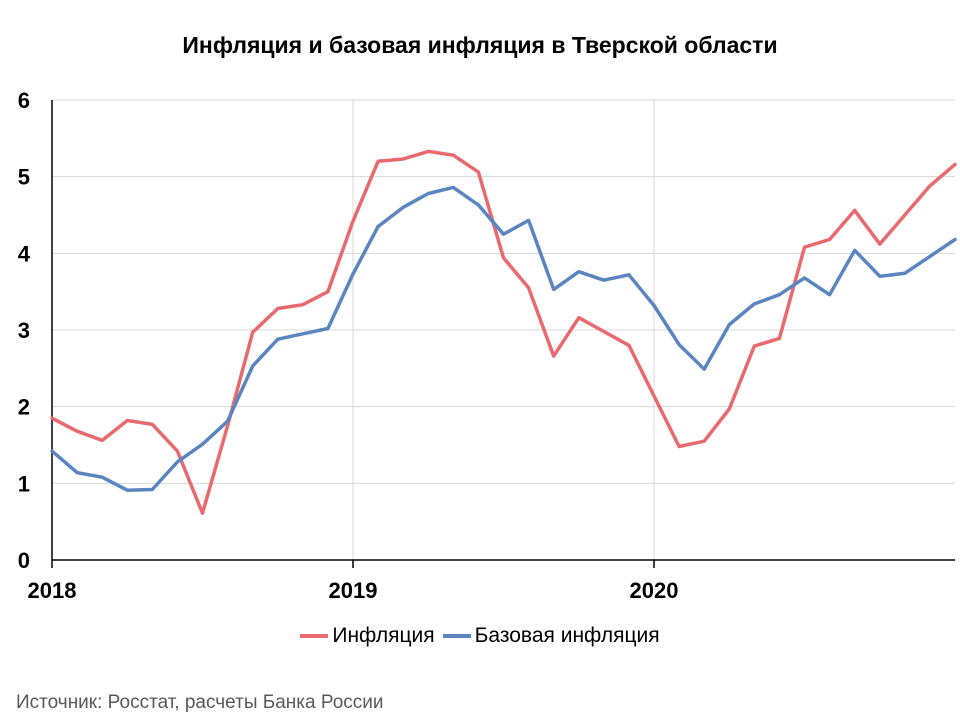 The width and height of the screenshot is (960, 720). I want to click on legend-label-core-inflation: Базовая инфляция, so click(567, 635).